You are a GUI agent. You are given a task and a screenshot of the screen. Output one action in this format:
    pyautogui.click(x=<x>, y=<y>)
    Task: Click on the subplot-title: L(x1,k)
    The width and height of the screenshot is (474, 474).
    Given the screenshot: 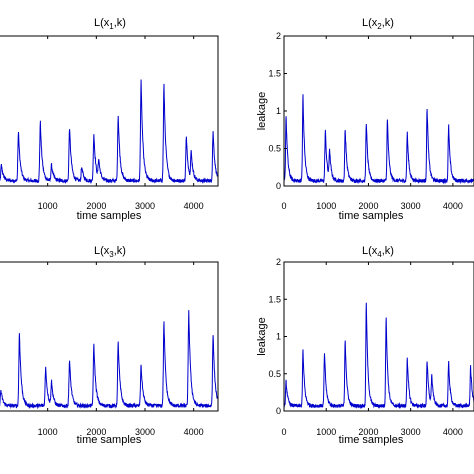 What is the action you would take?
    pyautogui.click(x=110, y=24)
    